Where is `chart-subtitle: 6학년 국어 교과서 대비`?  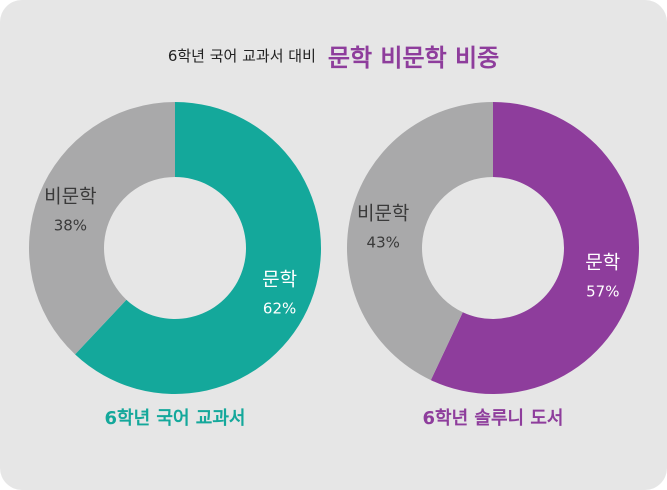
chart-subtitle: 6학년 국어 교과서 대비 is located at coordinates (241, 56).